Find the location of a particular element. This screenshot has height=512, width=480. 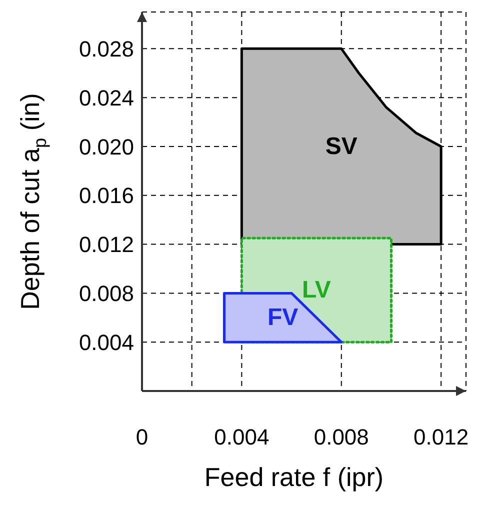

x-tick-label: 0.012 is located at coordinates (441, 437).